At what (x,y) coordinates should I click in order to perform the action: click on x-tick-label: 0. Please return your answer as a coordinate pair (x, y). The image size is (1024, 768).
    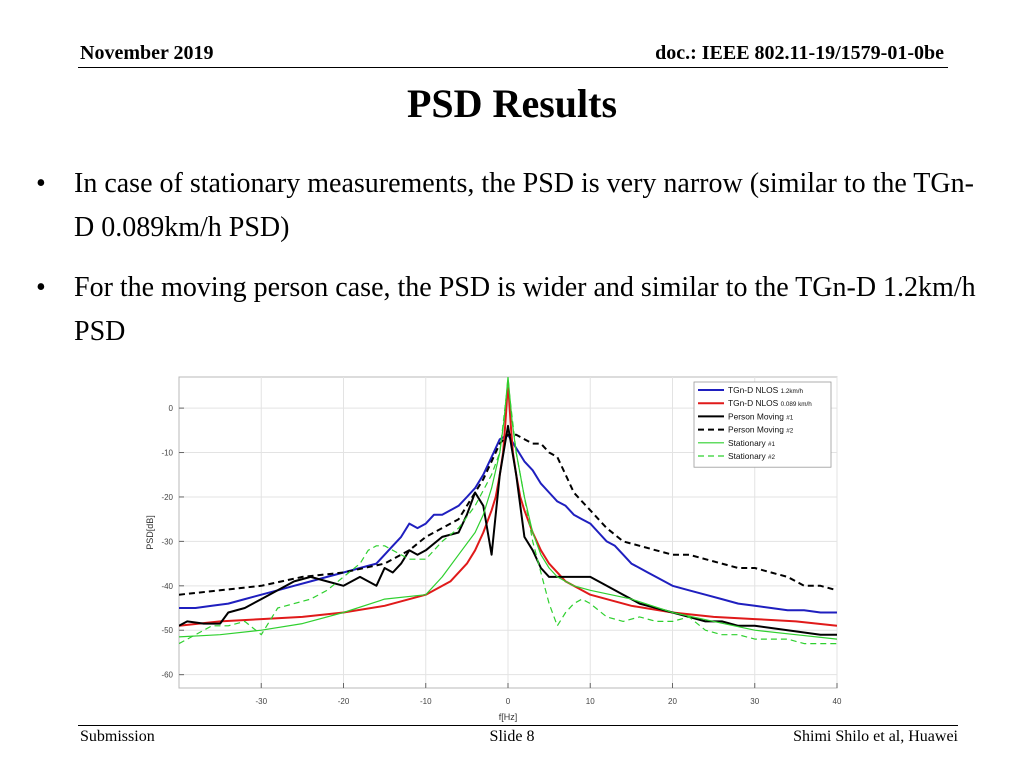
    Looking at the image, I should click on (508, 701).